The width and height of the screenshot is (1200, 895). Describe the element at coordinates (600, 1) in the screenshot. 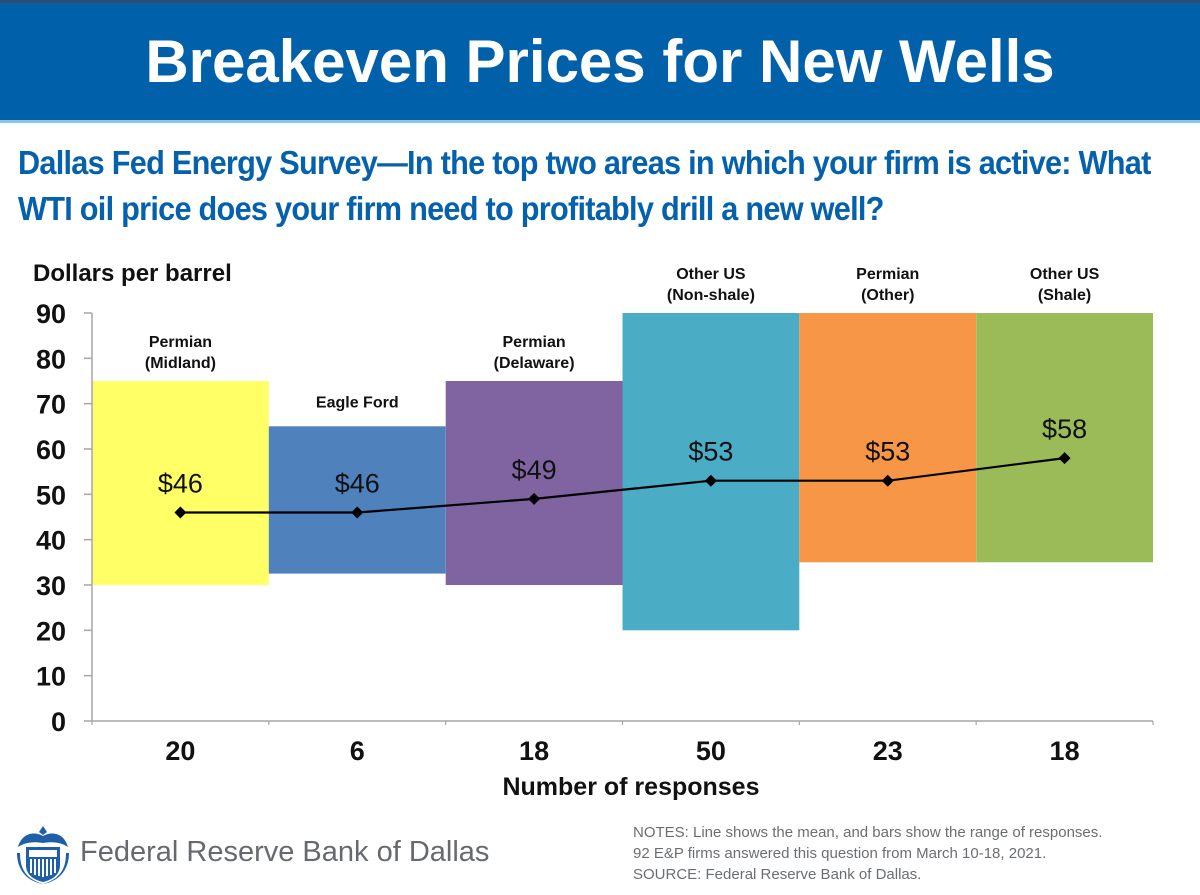

I see `top-border` at that location.